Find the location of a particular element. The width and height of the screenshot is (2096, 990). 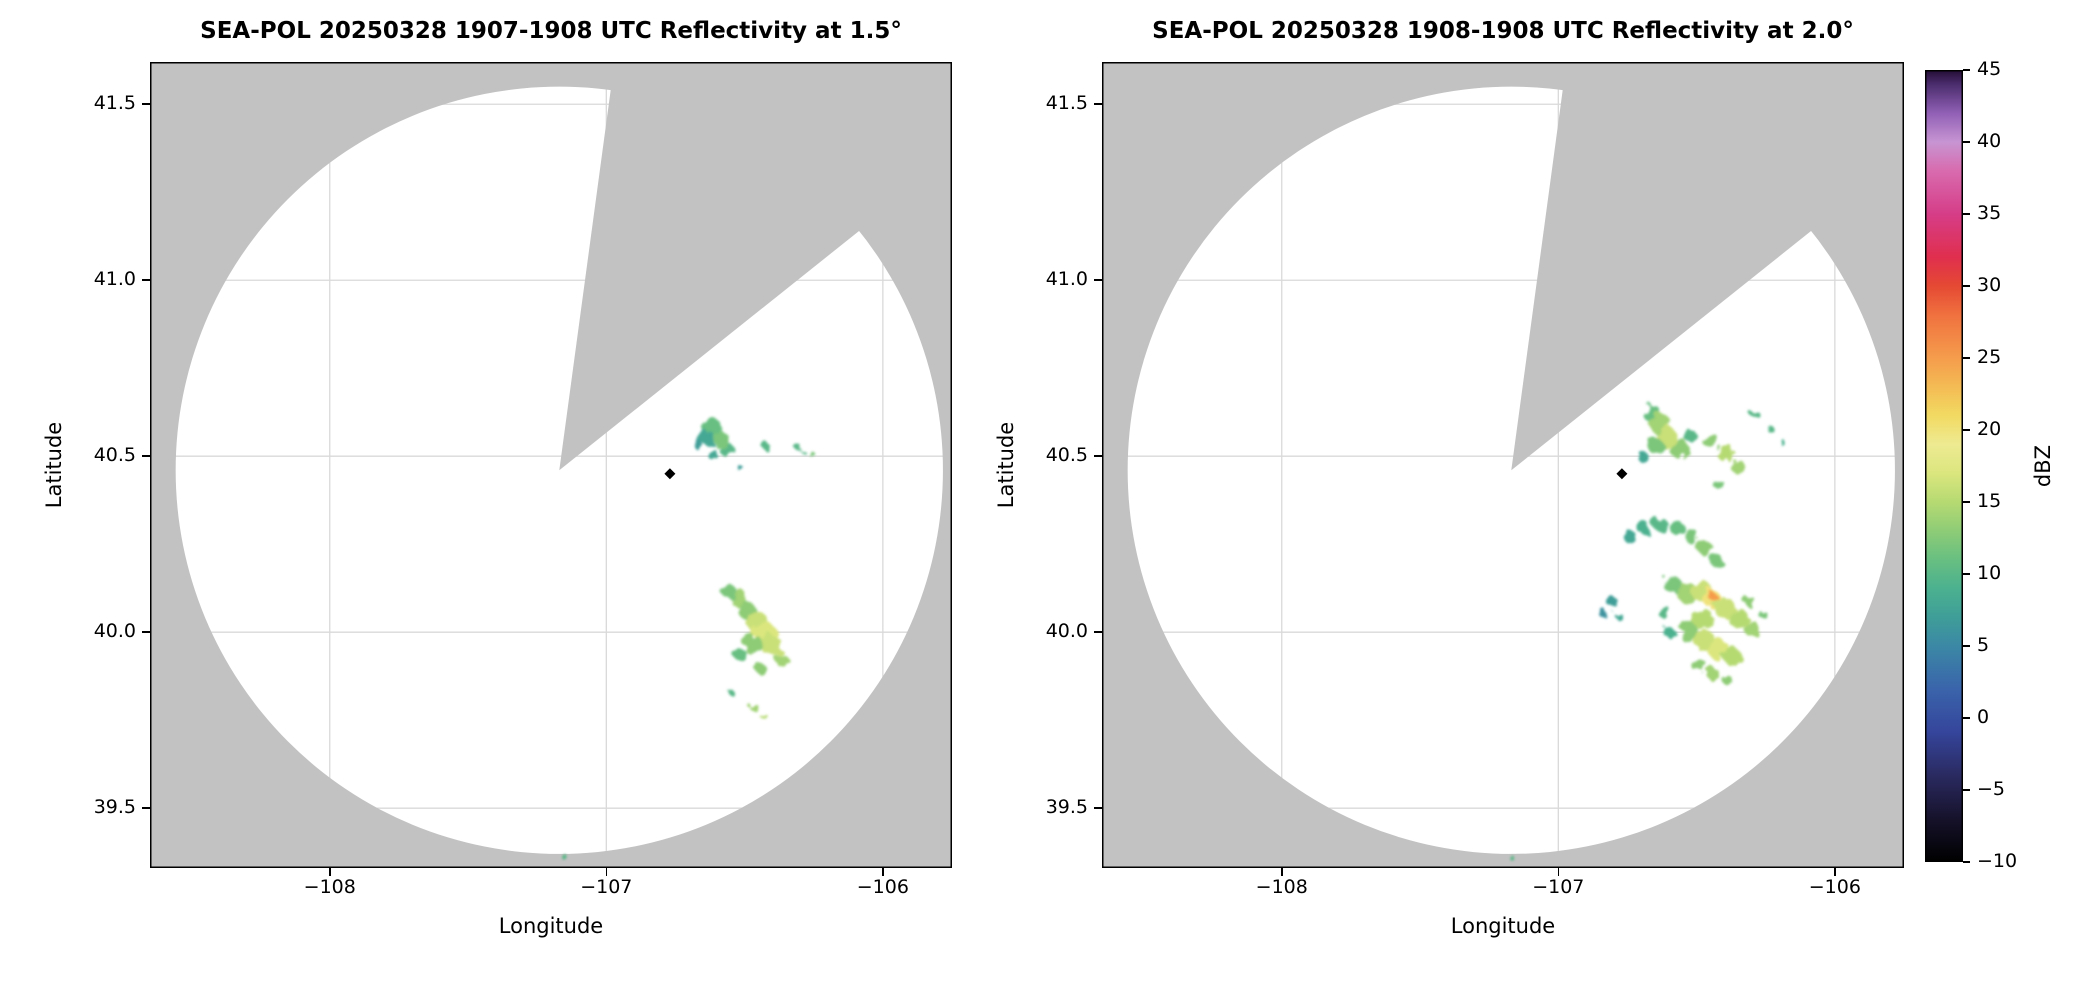

y-axis-label-2: Latitude is located at coordinates (1006, 465).